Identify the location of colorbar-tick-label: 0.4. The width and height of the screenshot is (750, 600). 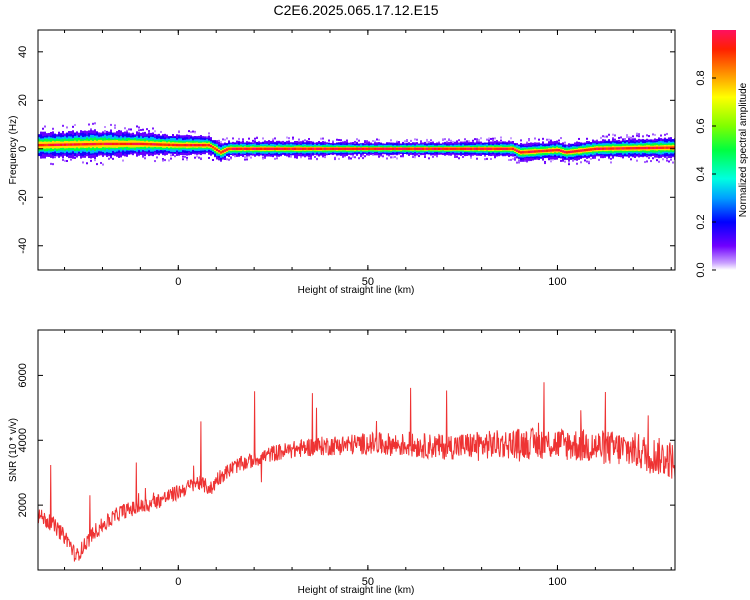
(701, 173).